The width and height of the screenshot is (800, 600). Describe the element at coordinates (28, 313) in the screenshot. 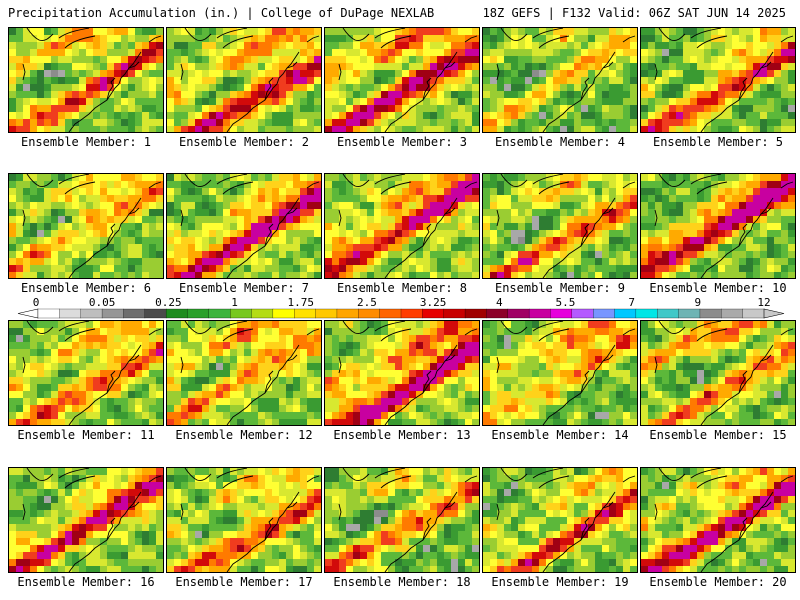

I see `colorbar-min-arrow` at that location.